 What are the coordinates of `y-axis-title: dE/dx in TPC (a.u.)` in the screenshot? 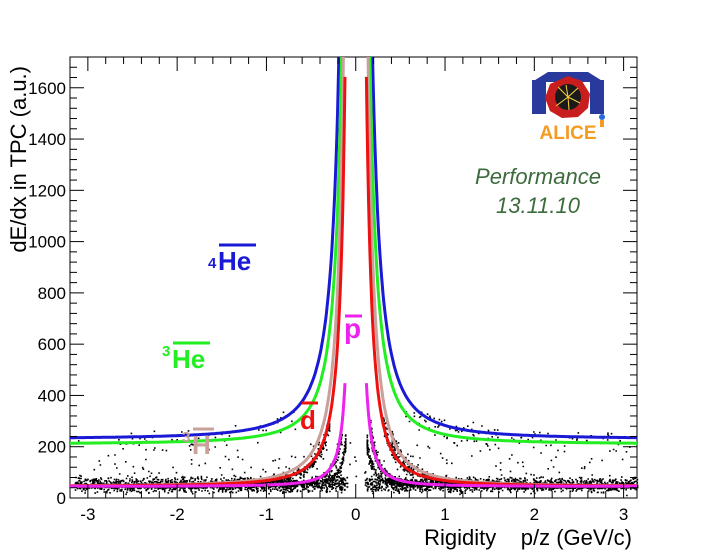 It's located at (18, 159).